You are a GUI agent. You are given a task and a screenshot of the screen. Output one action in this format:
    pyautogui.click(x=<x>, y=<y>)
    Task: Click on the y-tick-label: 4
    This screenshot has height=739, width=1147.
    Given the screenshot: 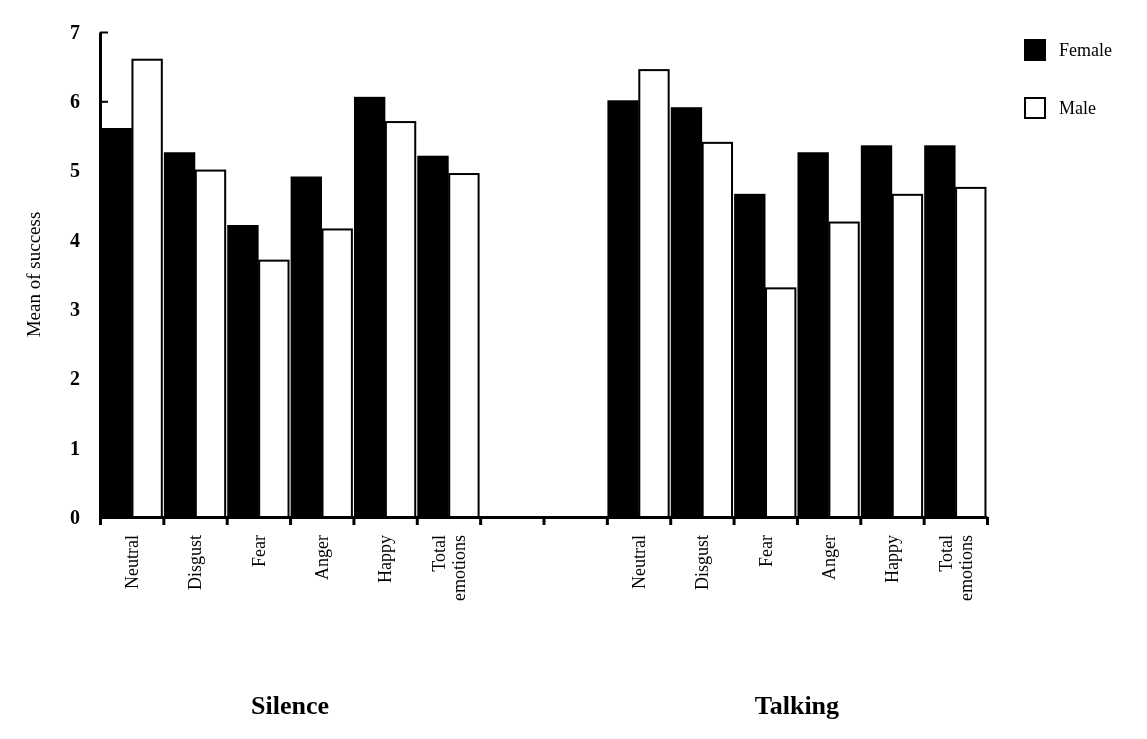 What is the action you would take?
    pyautogui.click(x=75, y=239)
    